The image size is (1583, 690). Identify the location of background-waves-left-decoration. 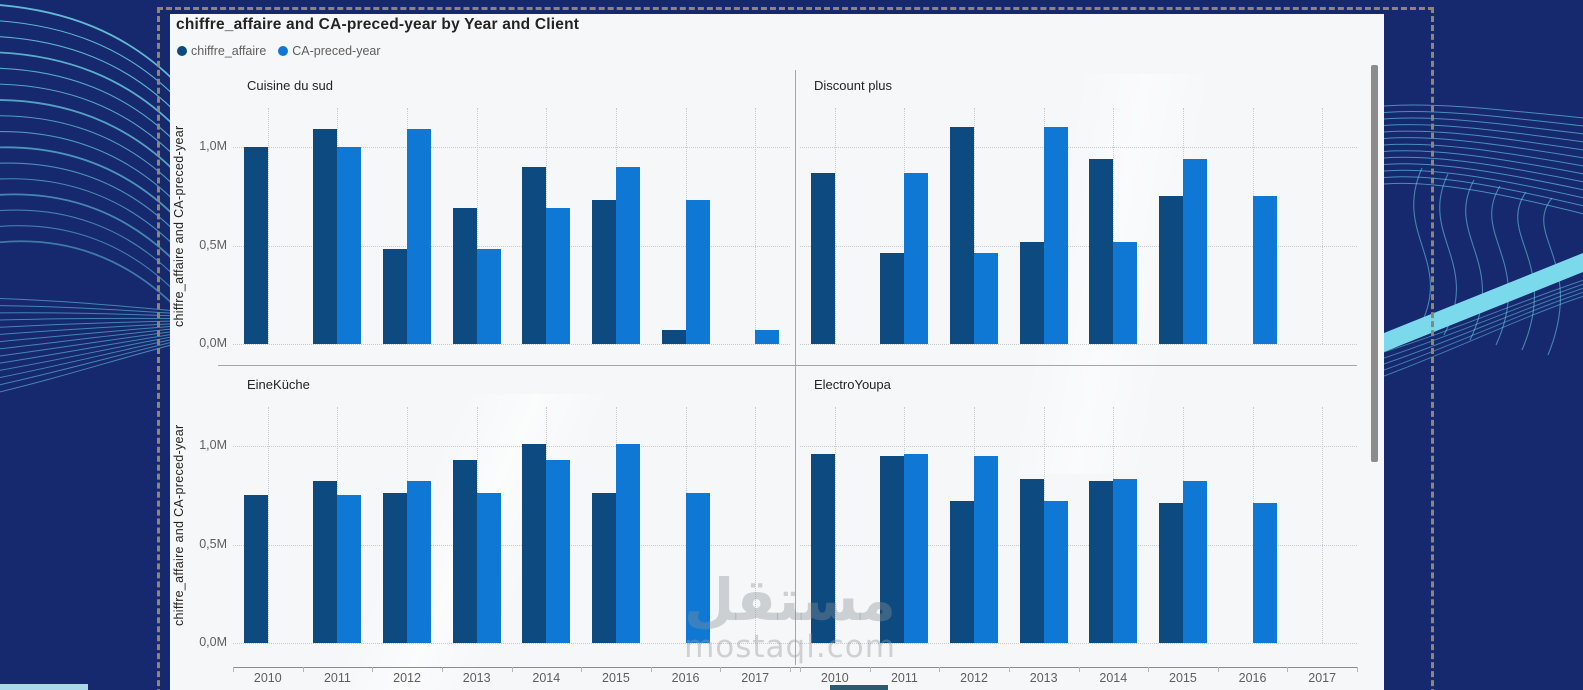
(89, 198).